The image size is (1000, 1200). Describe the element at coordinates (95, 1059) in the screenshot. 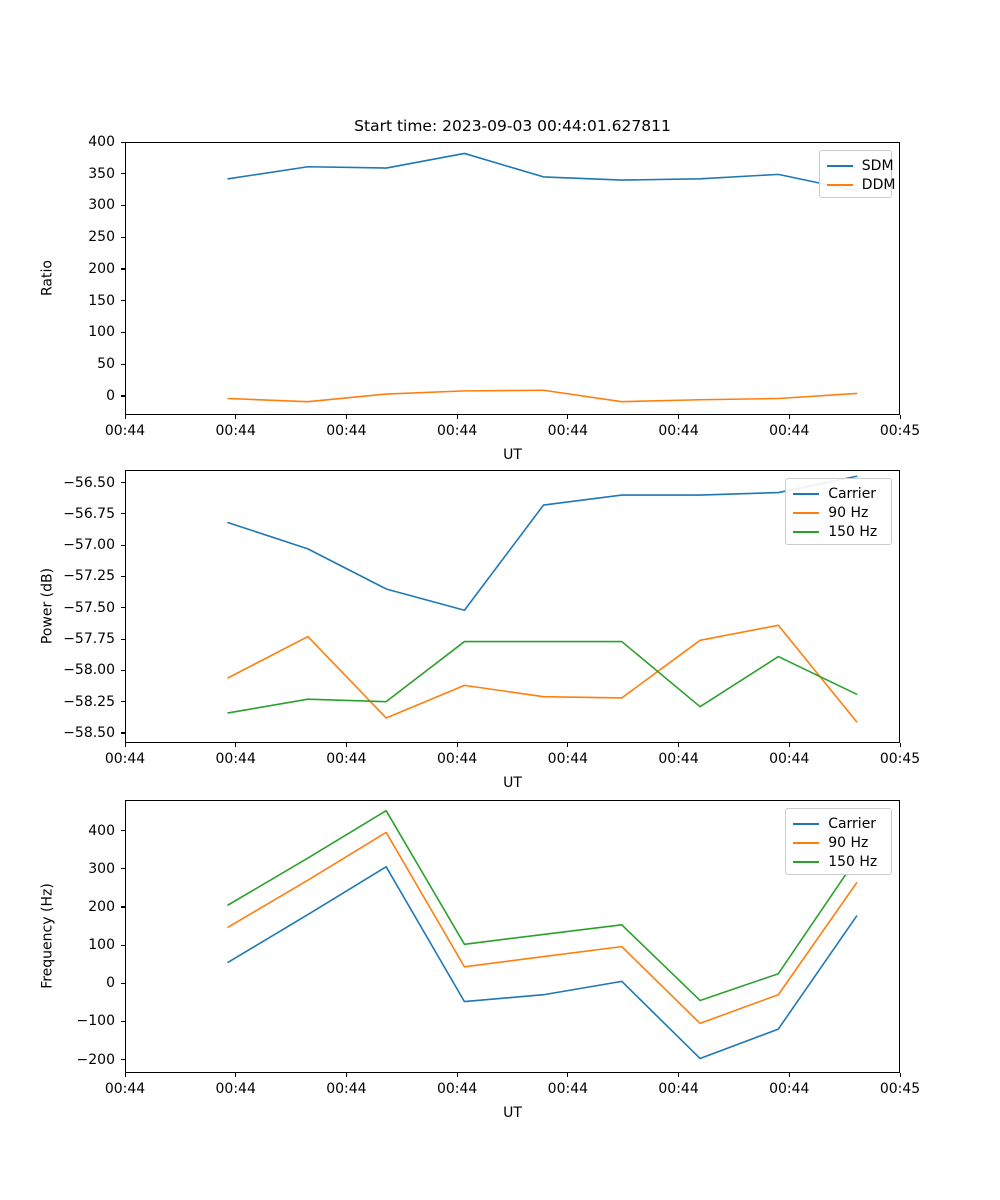

I see `y-tick-label: −200` at that location.